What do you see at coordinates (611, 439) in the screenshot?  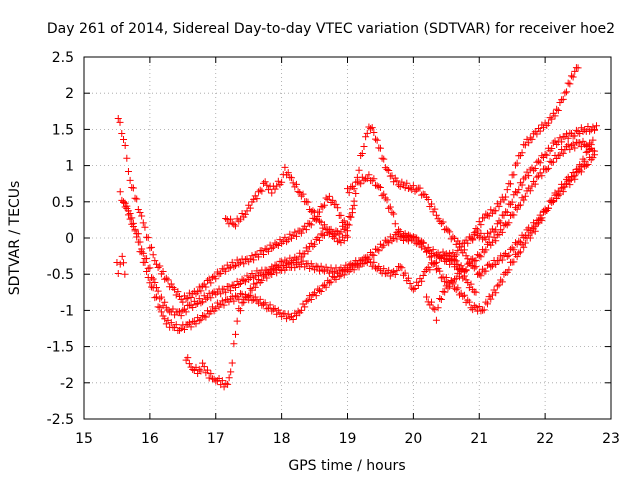 I see `x-tick-label: 23` at bounding box center [611, 439].